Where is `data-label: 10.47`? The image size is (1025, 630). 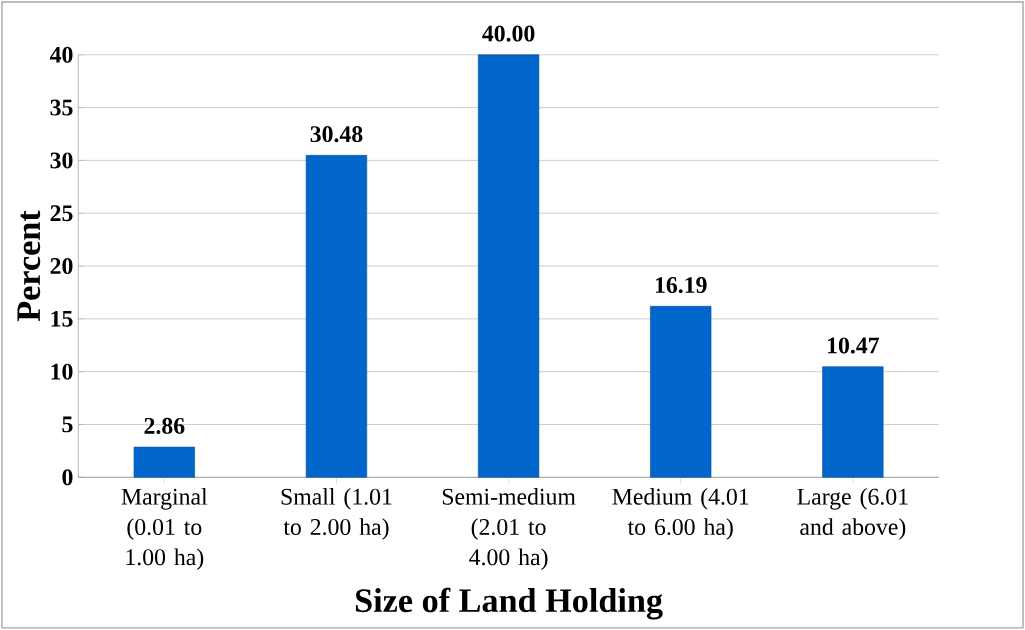 data-label: 10.47 is located at coordinates (853, 345).